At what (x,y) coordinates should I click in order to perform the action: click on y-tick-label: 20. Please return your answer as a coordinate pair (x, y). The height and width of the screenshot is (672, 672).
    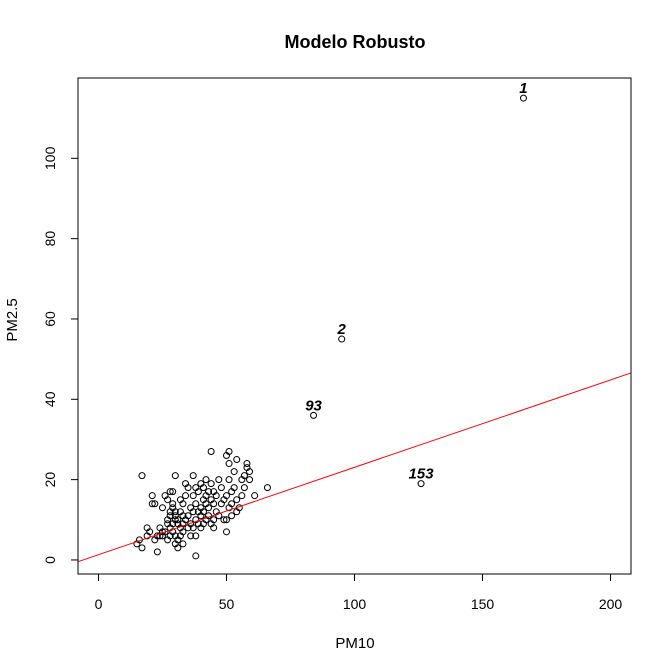
    Looking at the image, I should click on (50, 480).